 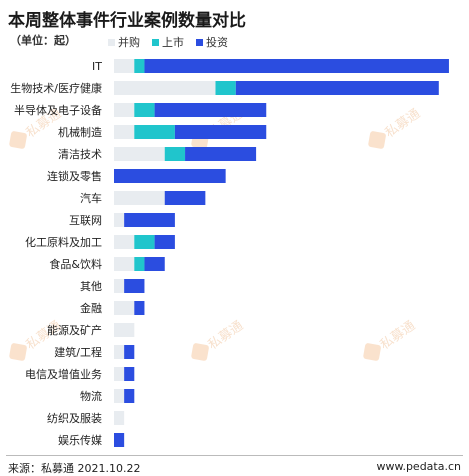 I want to click on legend: 并购 上市 投资, so click(x=168, y=42).